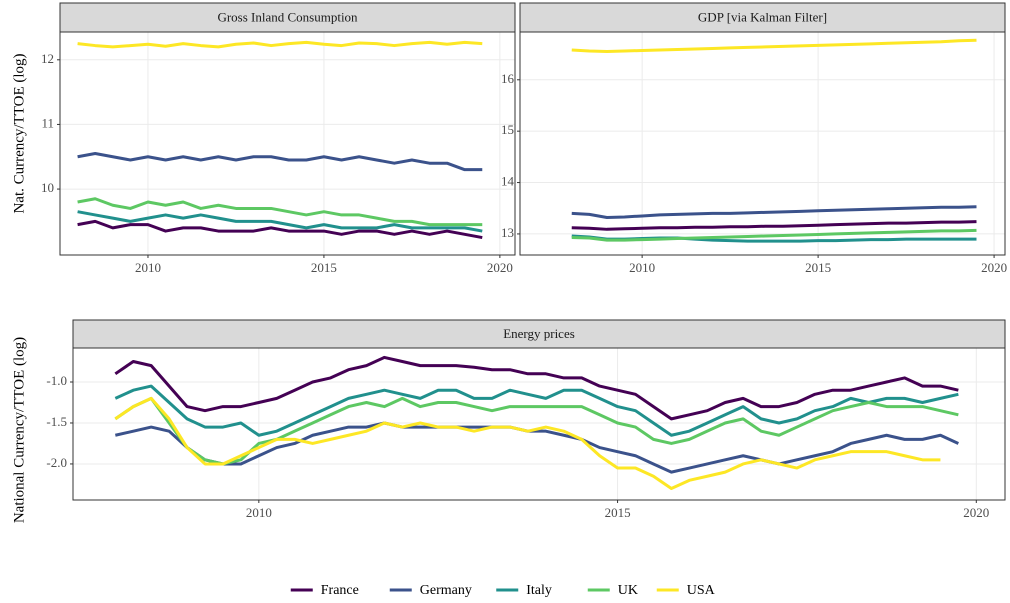  I want to click on y-tick-label: 16, so click(508, 78).